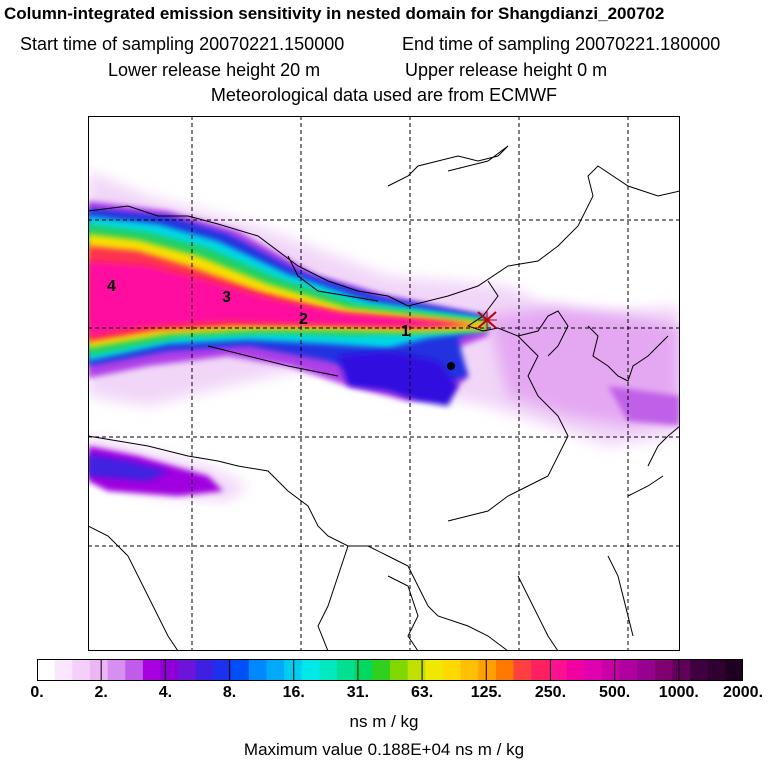  Describe the element at coordinates (487, 320) in the screenshot. I see `receptor-marker` at that location.